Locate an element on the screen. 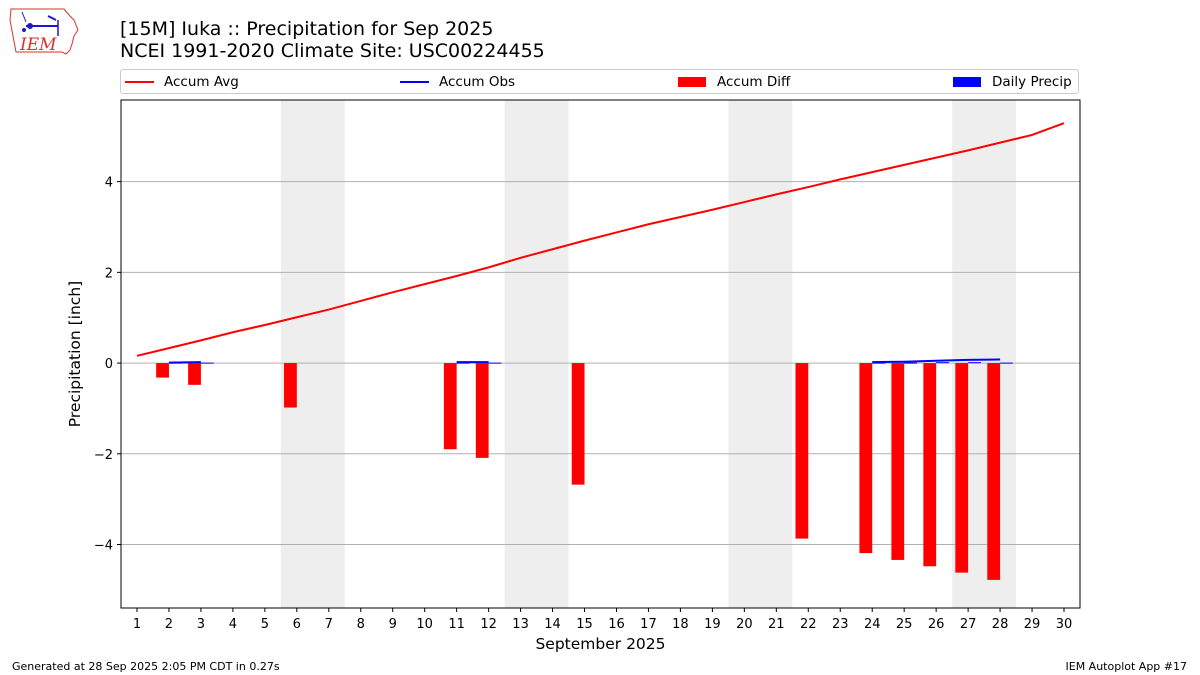  x-tick-label: 14 is located at coordinates (552, 624).